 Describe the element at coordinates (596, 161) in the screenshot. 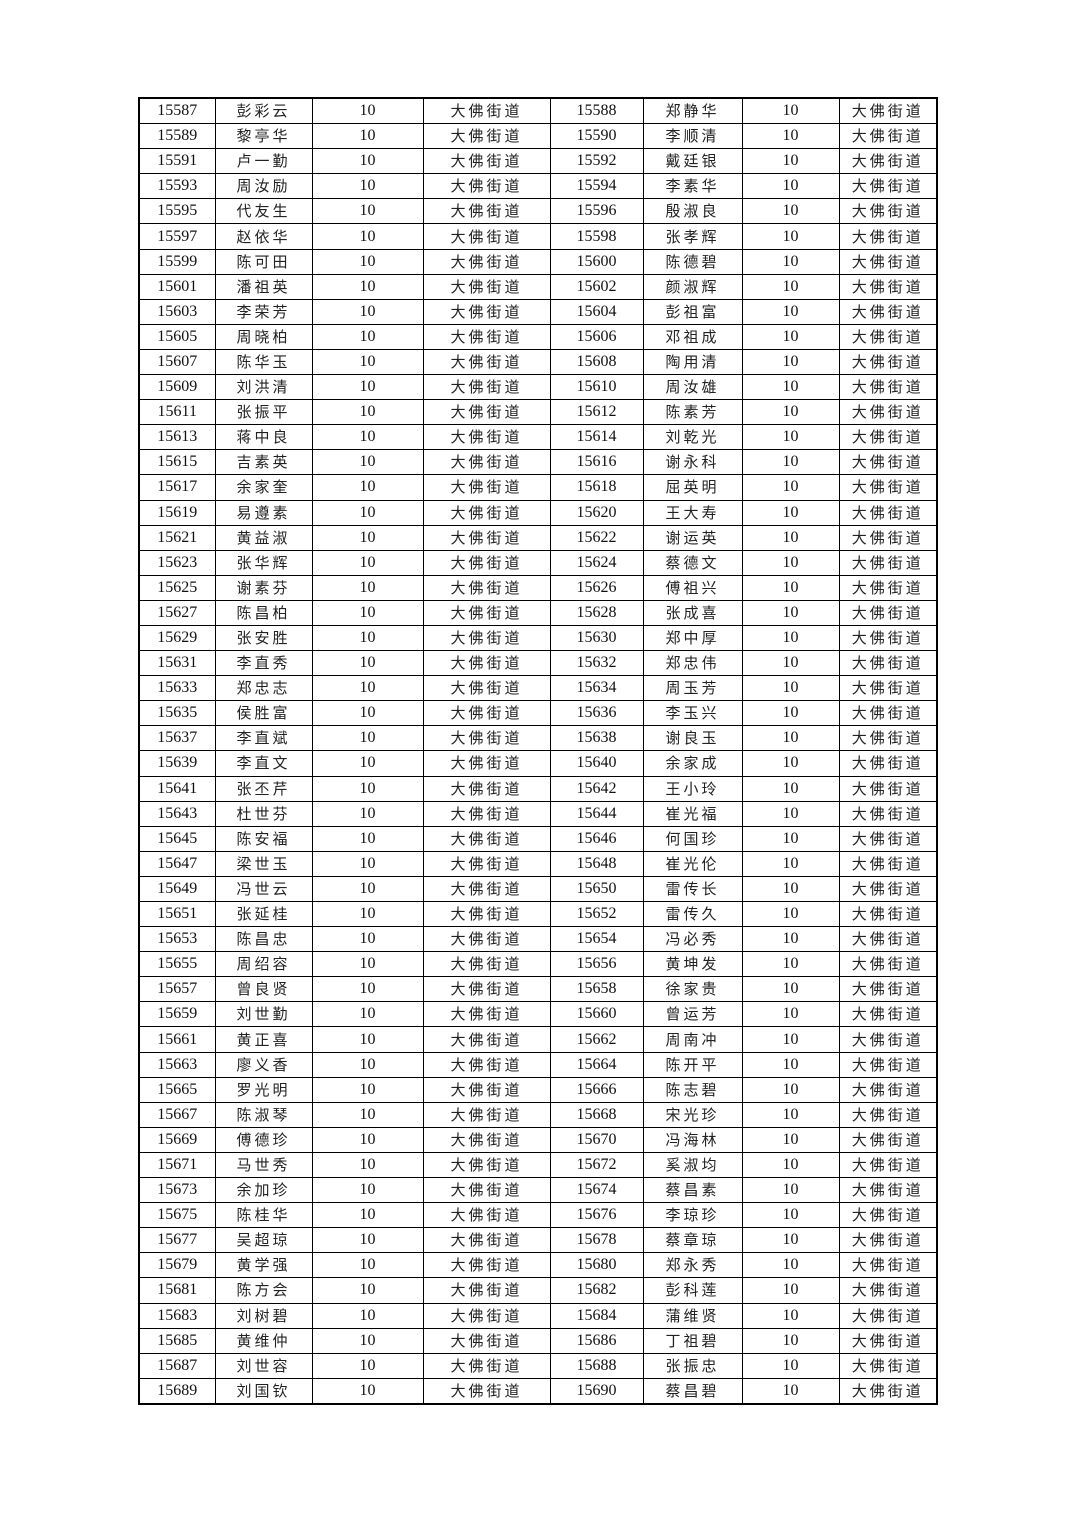

I see `id-cell: 15592` at that location.